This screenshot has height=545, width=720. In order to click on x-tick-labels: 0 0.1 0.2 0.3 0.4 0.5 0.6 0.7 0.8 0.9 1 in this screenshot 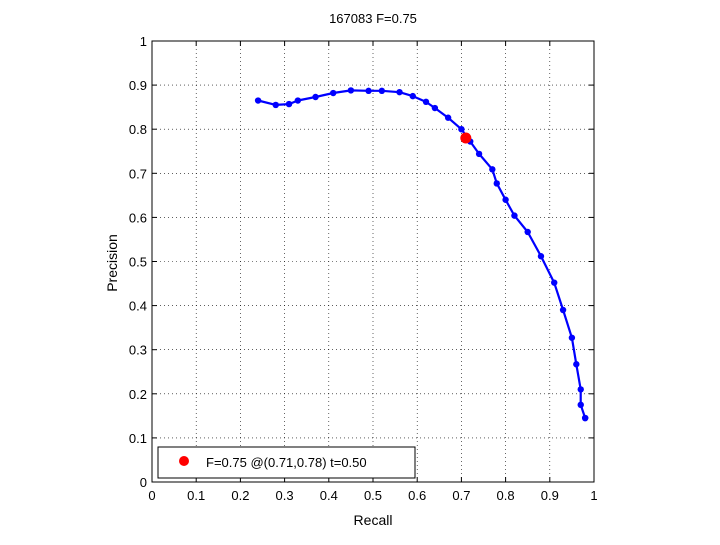, I will do `click(372, 495)`.